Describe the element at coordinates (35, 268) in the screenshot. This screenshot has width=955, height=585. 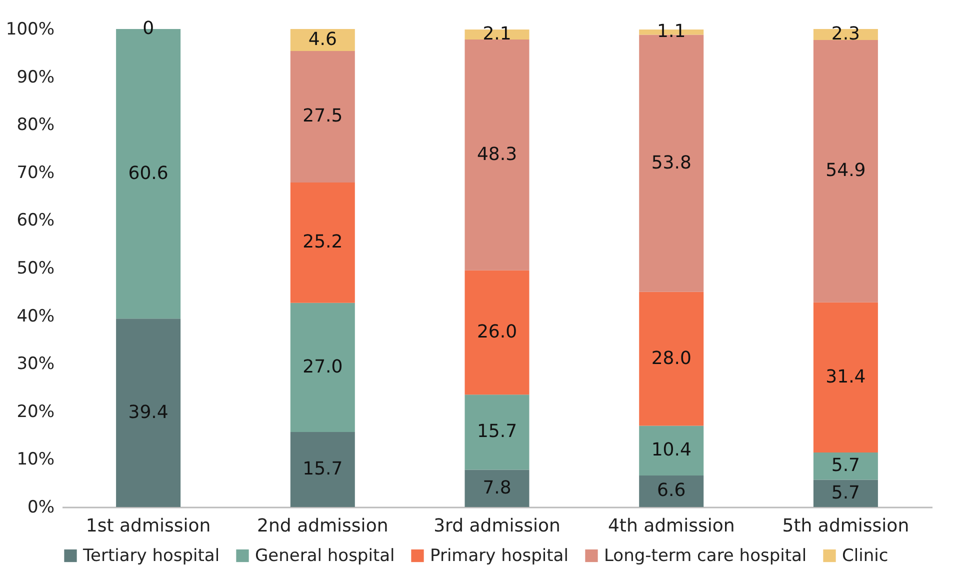
I see `y-tick-label: 50%` at that location.